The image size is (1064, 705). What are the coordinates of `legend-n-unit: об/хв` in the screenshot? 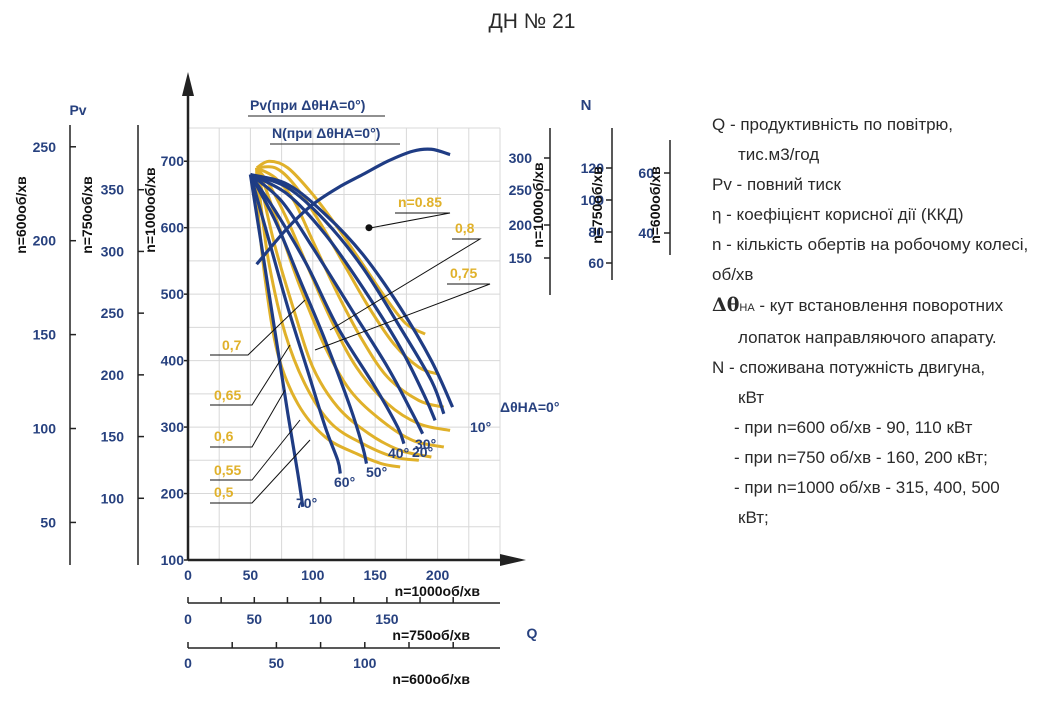 It's located at (733, 274).